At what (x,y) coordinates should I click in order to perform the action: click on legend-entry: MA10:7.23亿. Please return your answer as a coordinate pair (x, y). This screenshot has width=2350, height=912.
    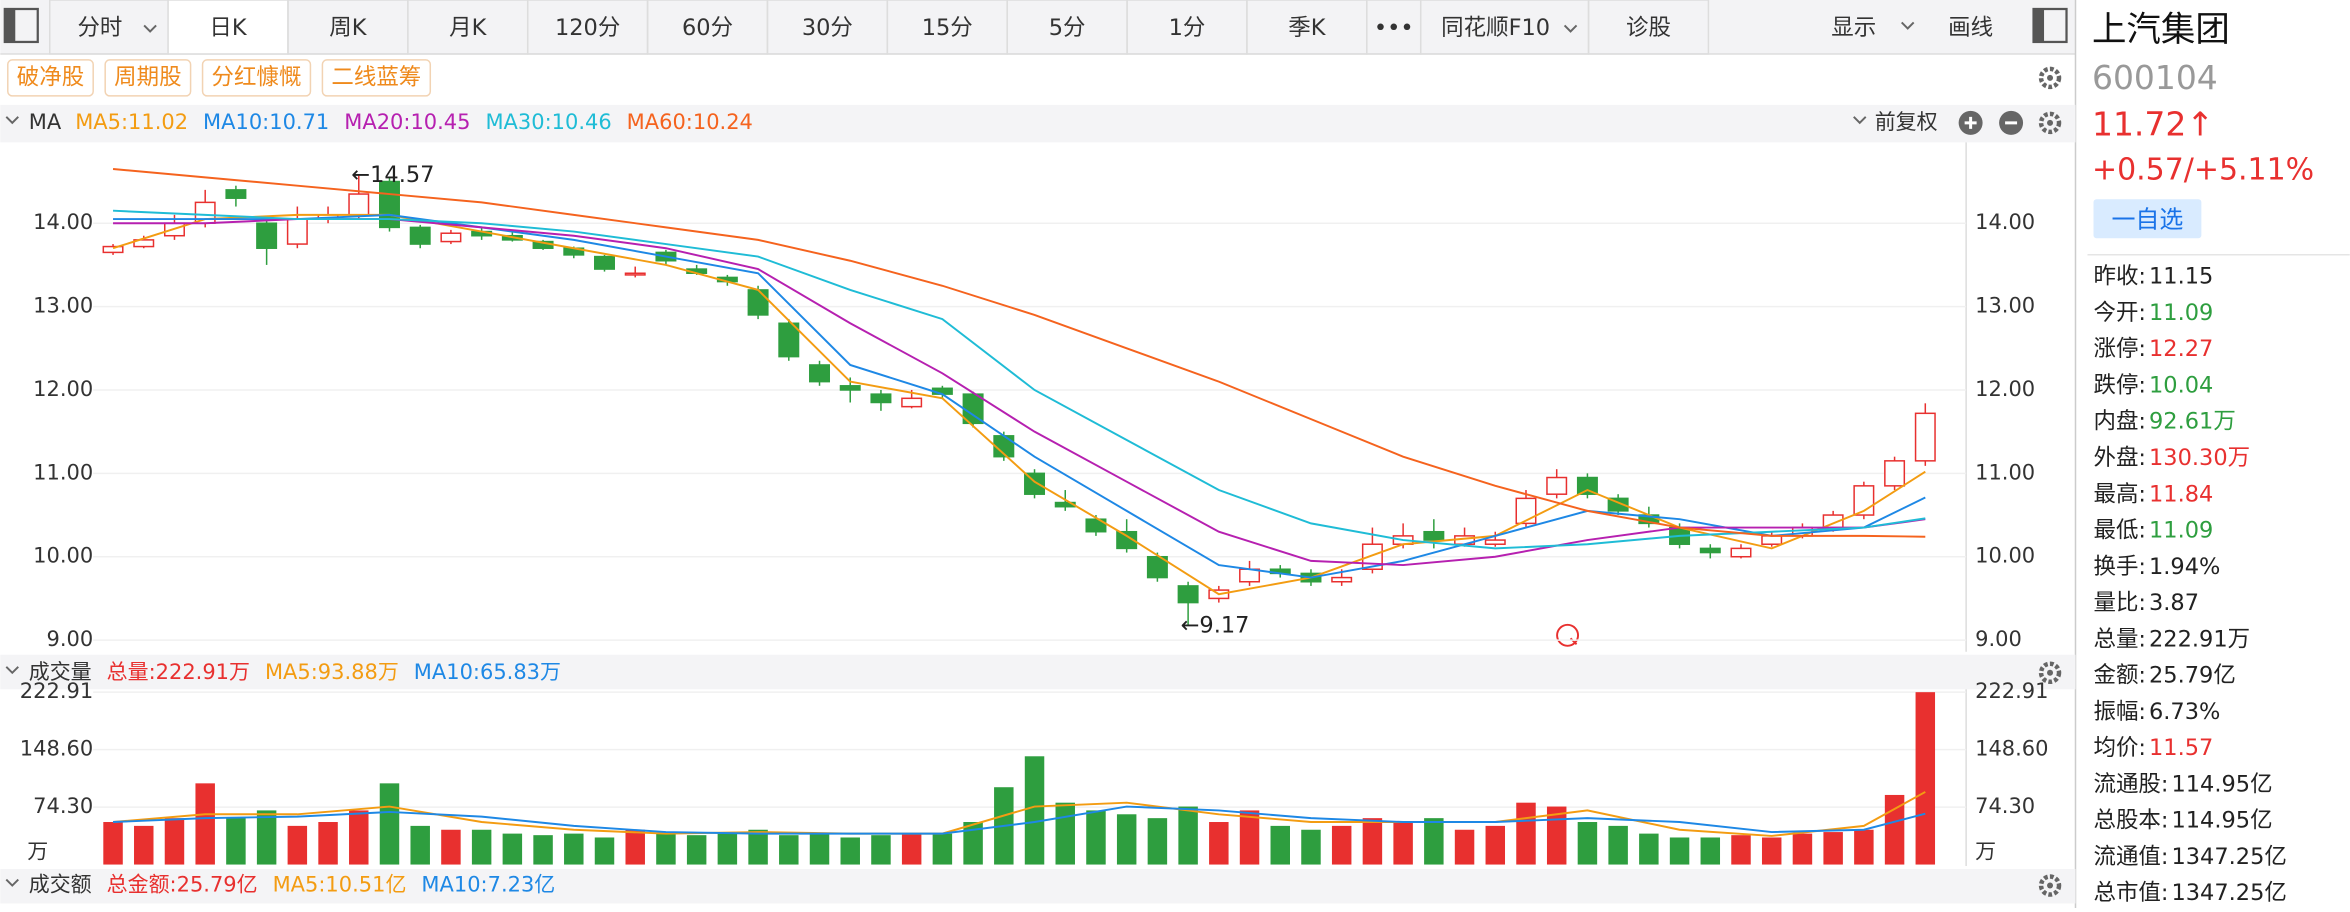
    Looking at the image, I should click on (488, 885).